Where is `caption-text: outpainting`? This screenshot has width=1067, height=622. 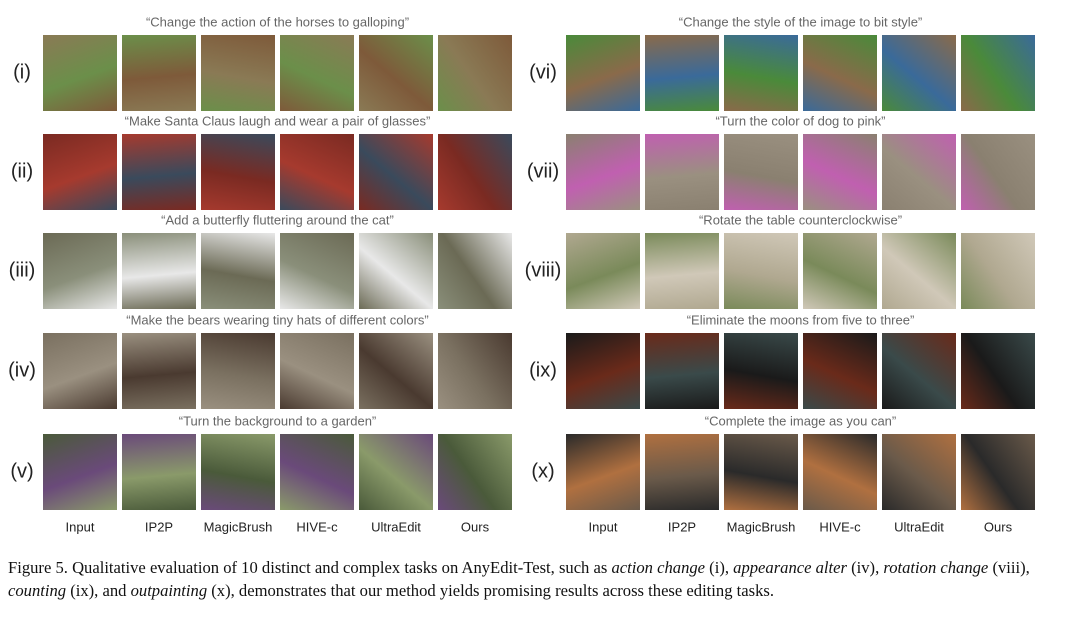 caption-text: outpainting is located at coordinates (169, 590).